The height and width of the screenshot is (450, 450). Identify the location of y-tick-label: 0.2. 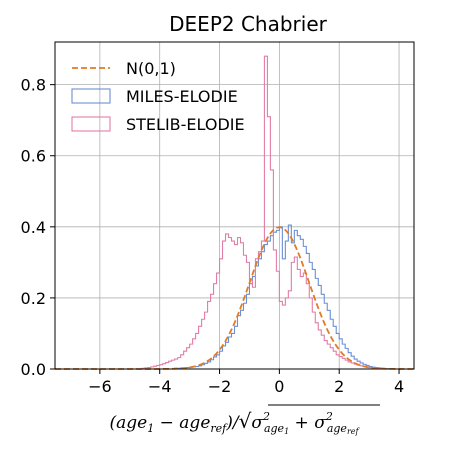
(33, 298).